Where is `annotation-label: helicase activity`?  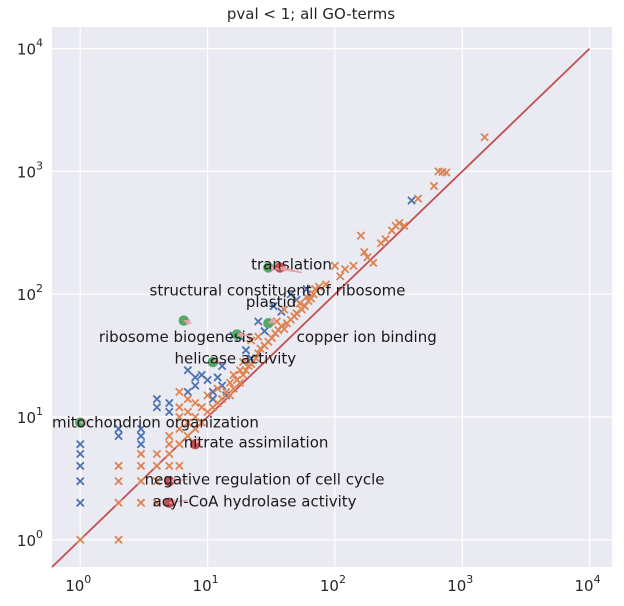 annotation-label: helicase activity is located at coordinates (236, 358).